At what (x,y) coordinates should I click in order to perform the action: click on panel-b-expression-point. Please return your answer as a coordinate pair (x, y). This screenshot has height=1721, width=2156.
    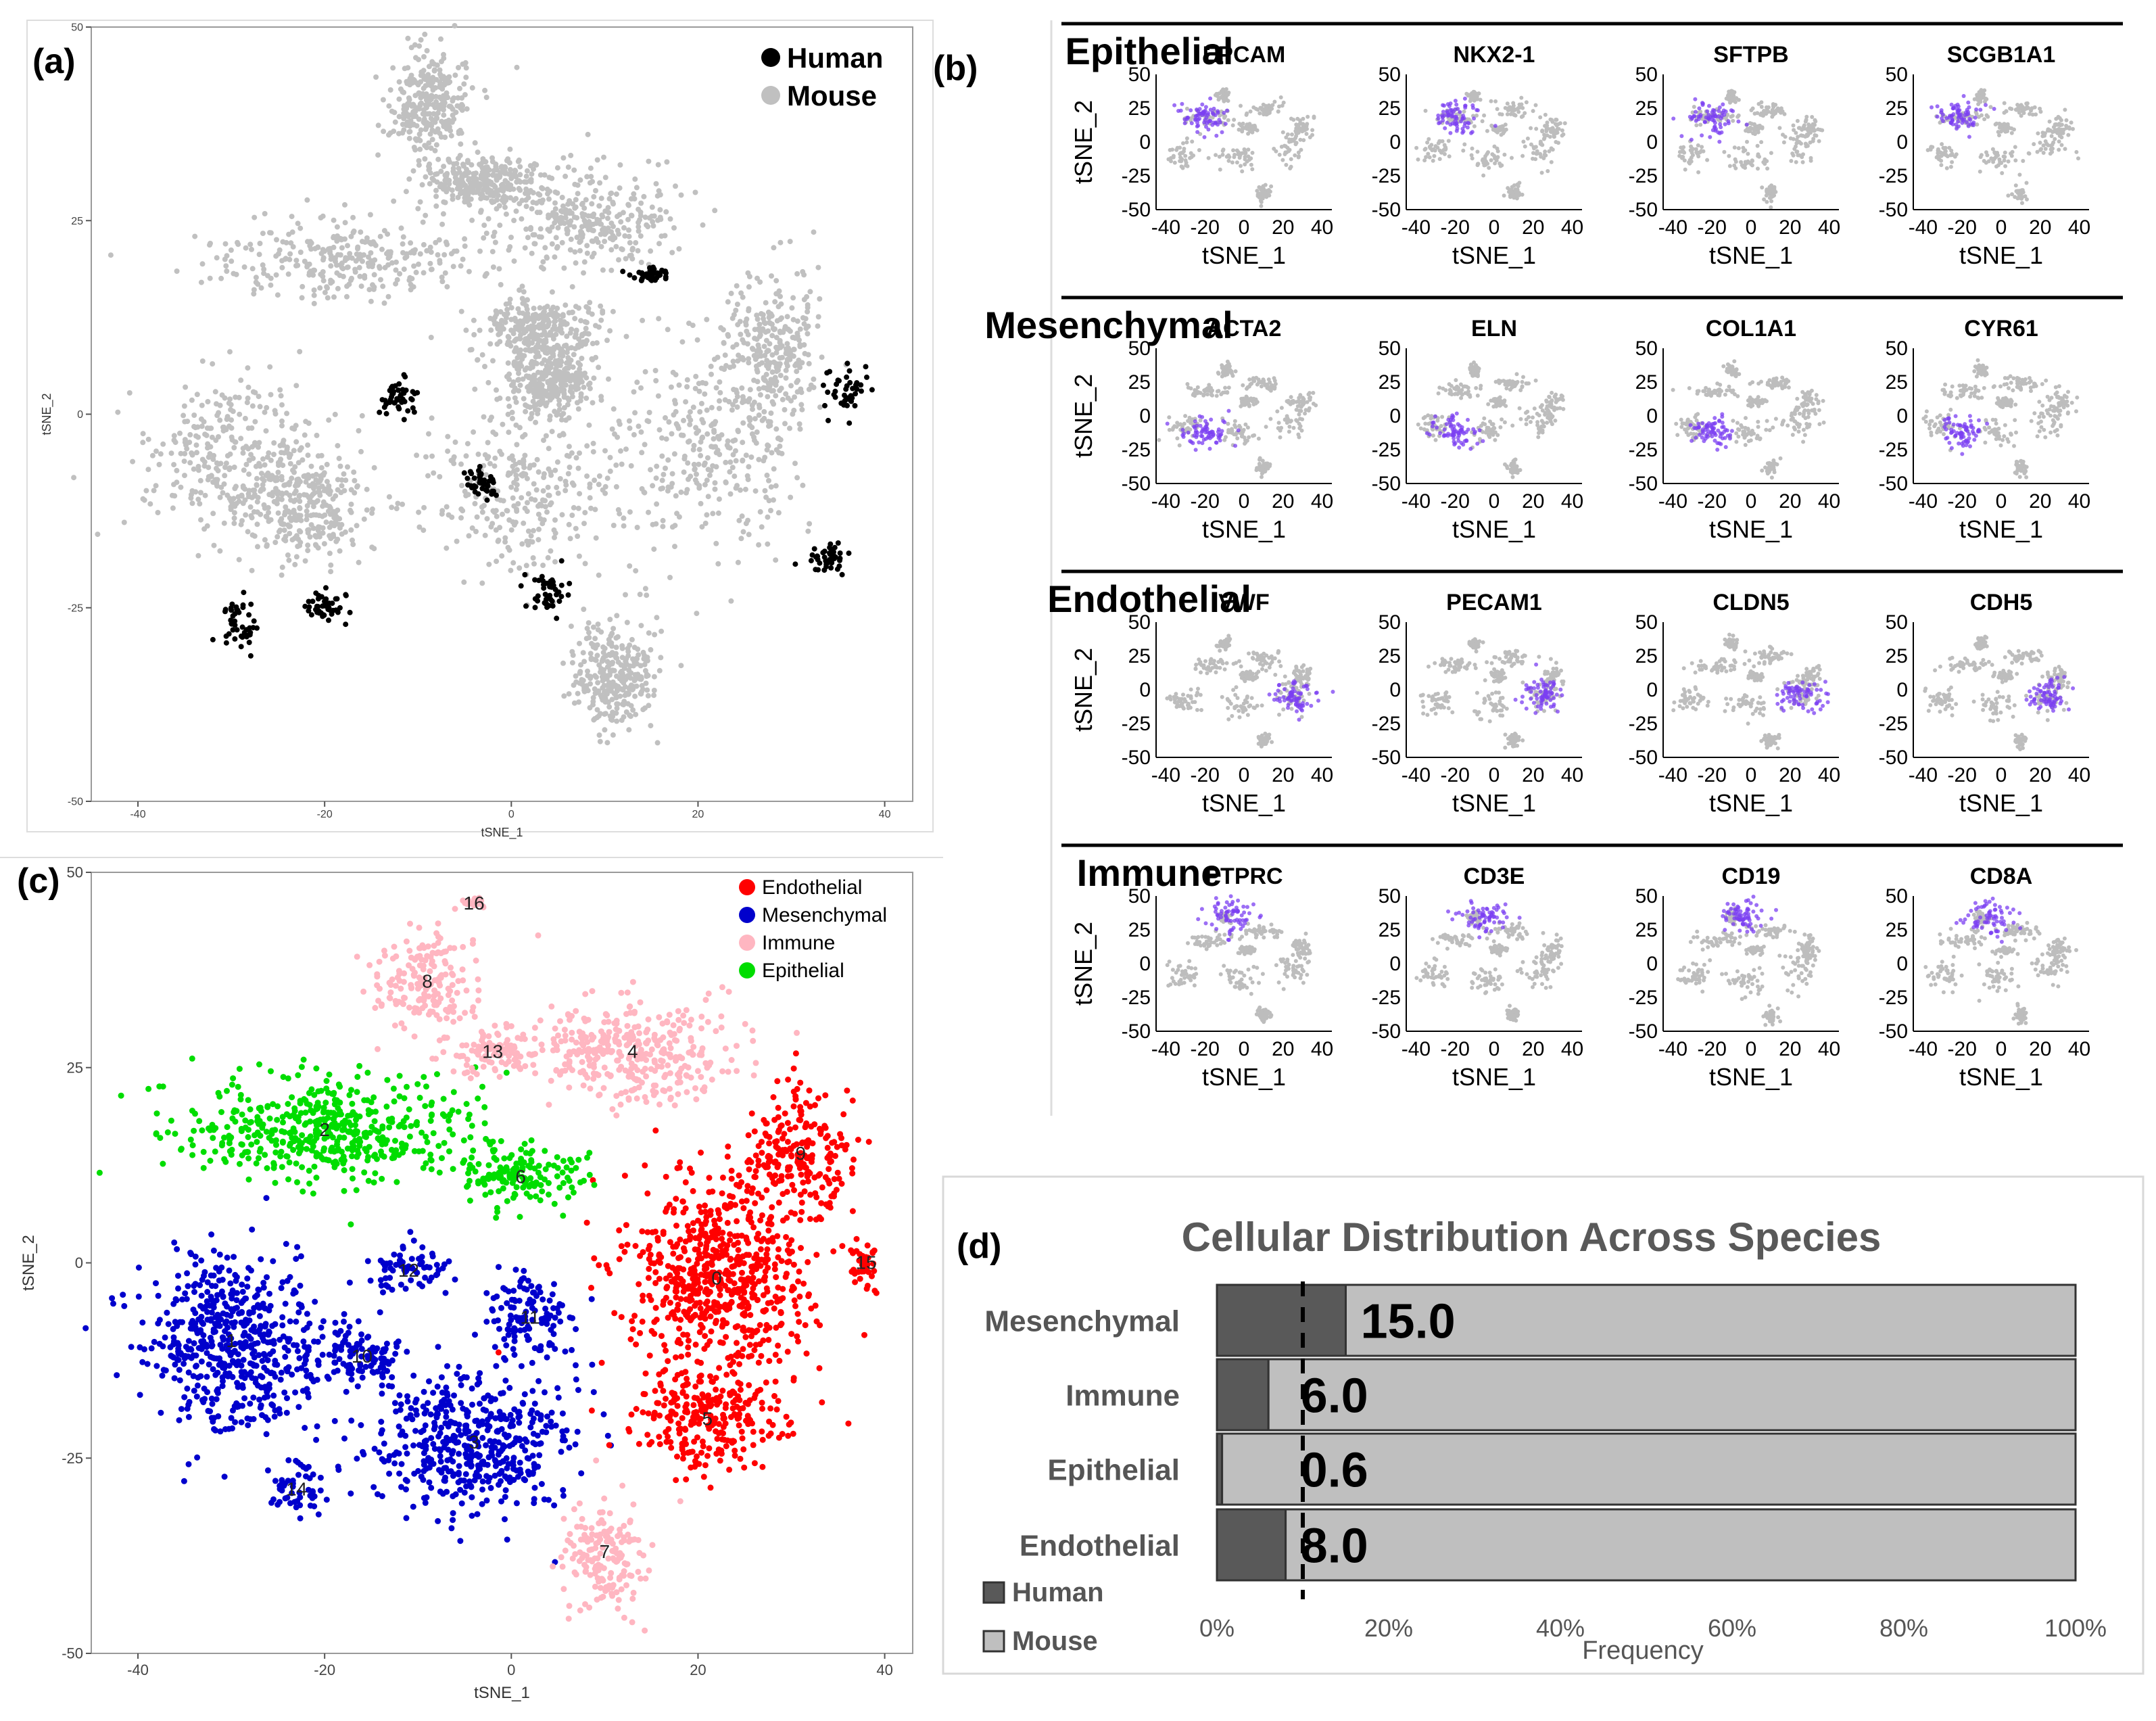
    Looking at the image, I should click on (1198, 119).